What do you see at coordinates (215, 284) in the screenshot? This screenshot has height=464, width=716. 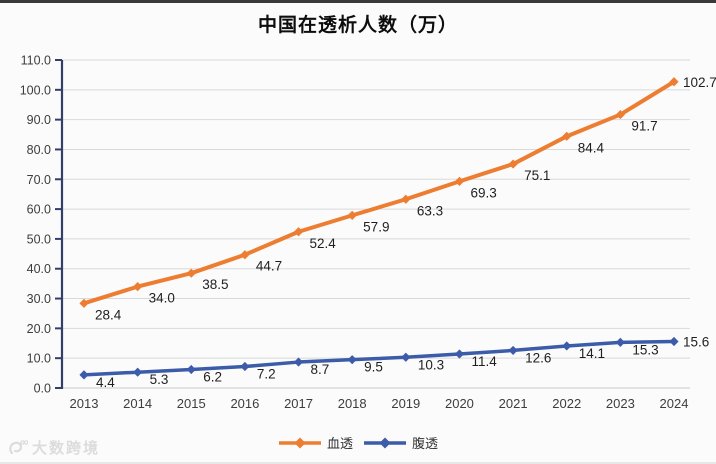 I see `data-label-hemodialysis: 38.5` at bounding box center [215, 284].